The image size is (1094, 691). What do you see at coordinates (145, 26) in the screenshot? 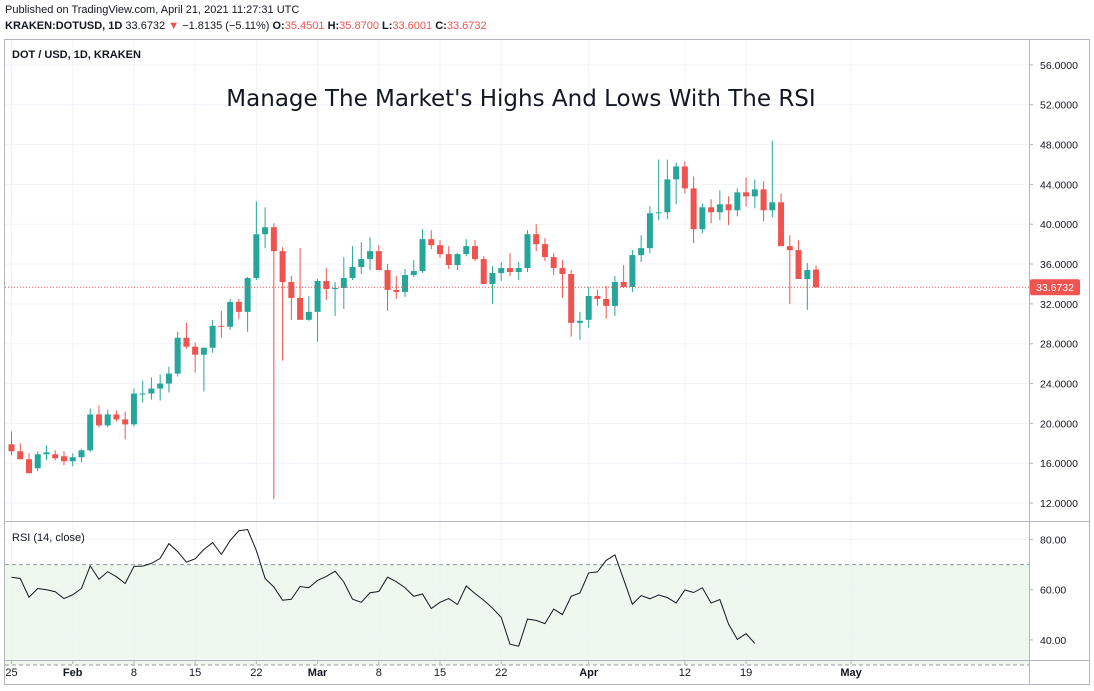
I see `last-price: 33.6732` at bounding box center [145, 26].